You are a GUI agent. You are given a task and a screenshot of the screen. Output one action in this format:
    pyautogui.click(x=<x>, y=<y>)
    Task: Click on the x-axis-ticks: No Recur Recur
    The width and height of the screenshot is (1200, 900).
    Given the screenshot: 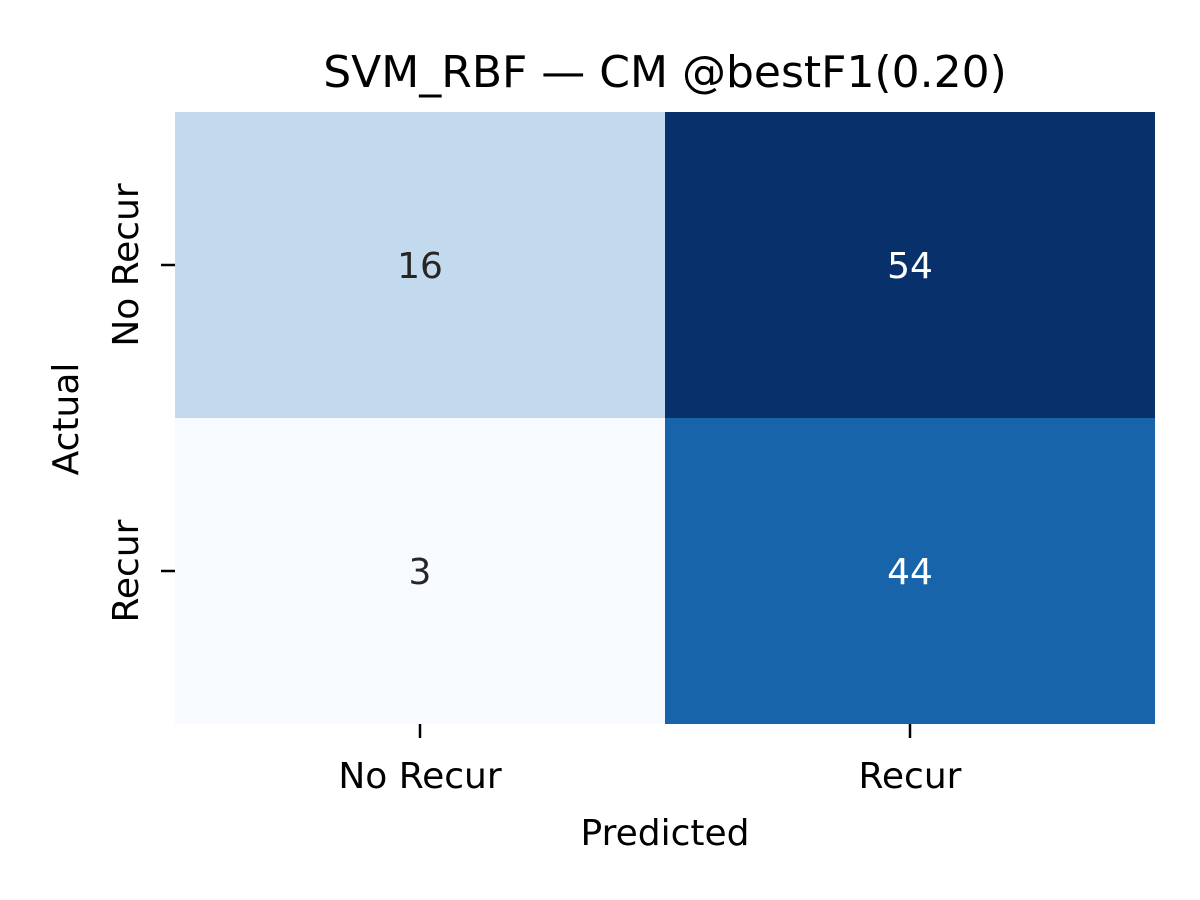 What is the action you would take?
    pyautogui.click(x=650, y=760)
    